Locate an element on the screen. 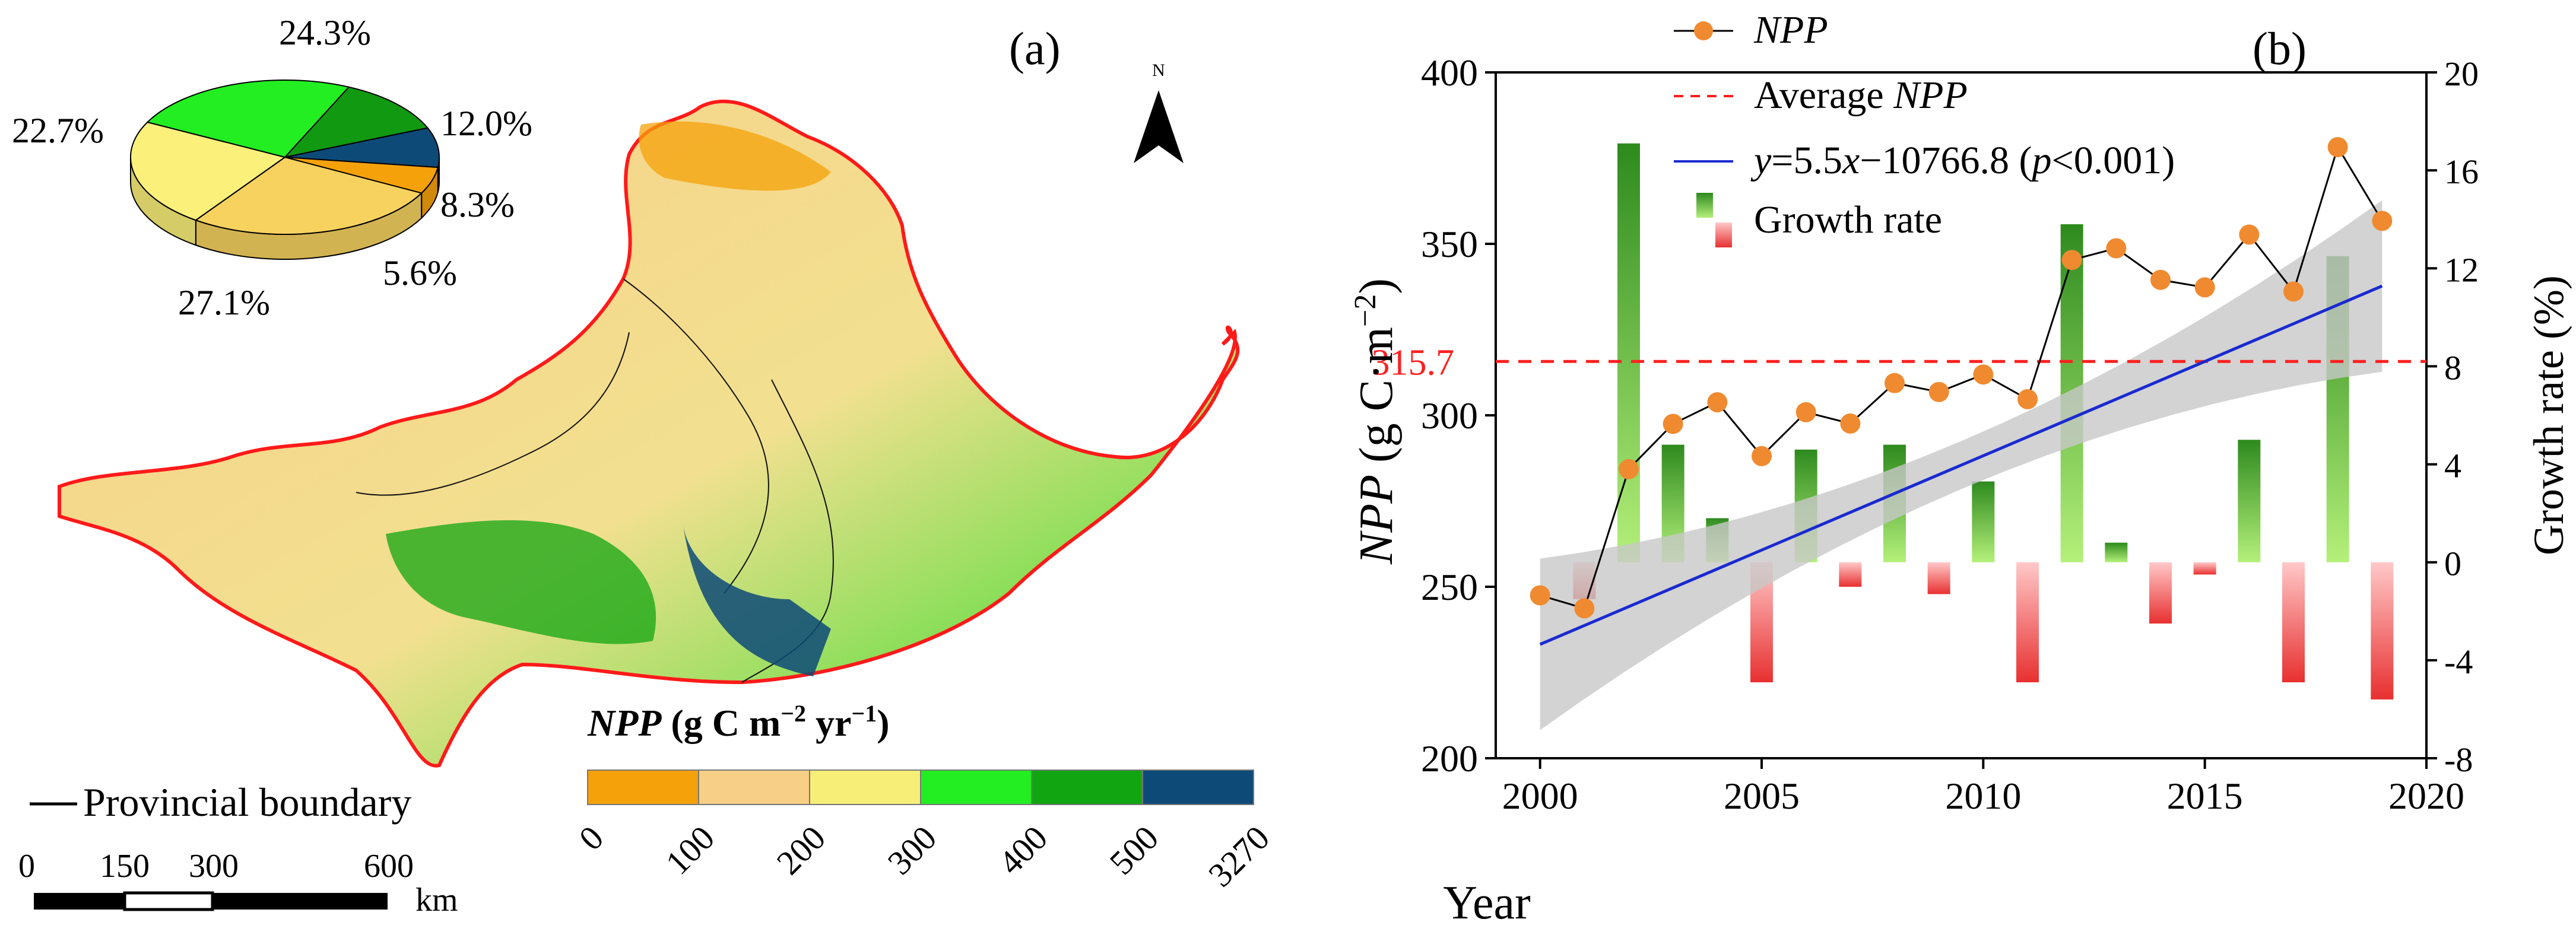 This screenshot has width=2576, height=938. north-arrow: N is located at coordinates (1159, 112).